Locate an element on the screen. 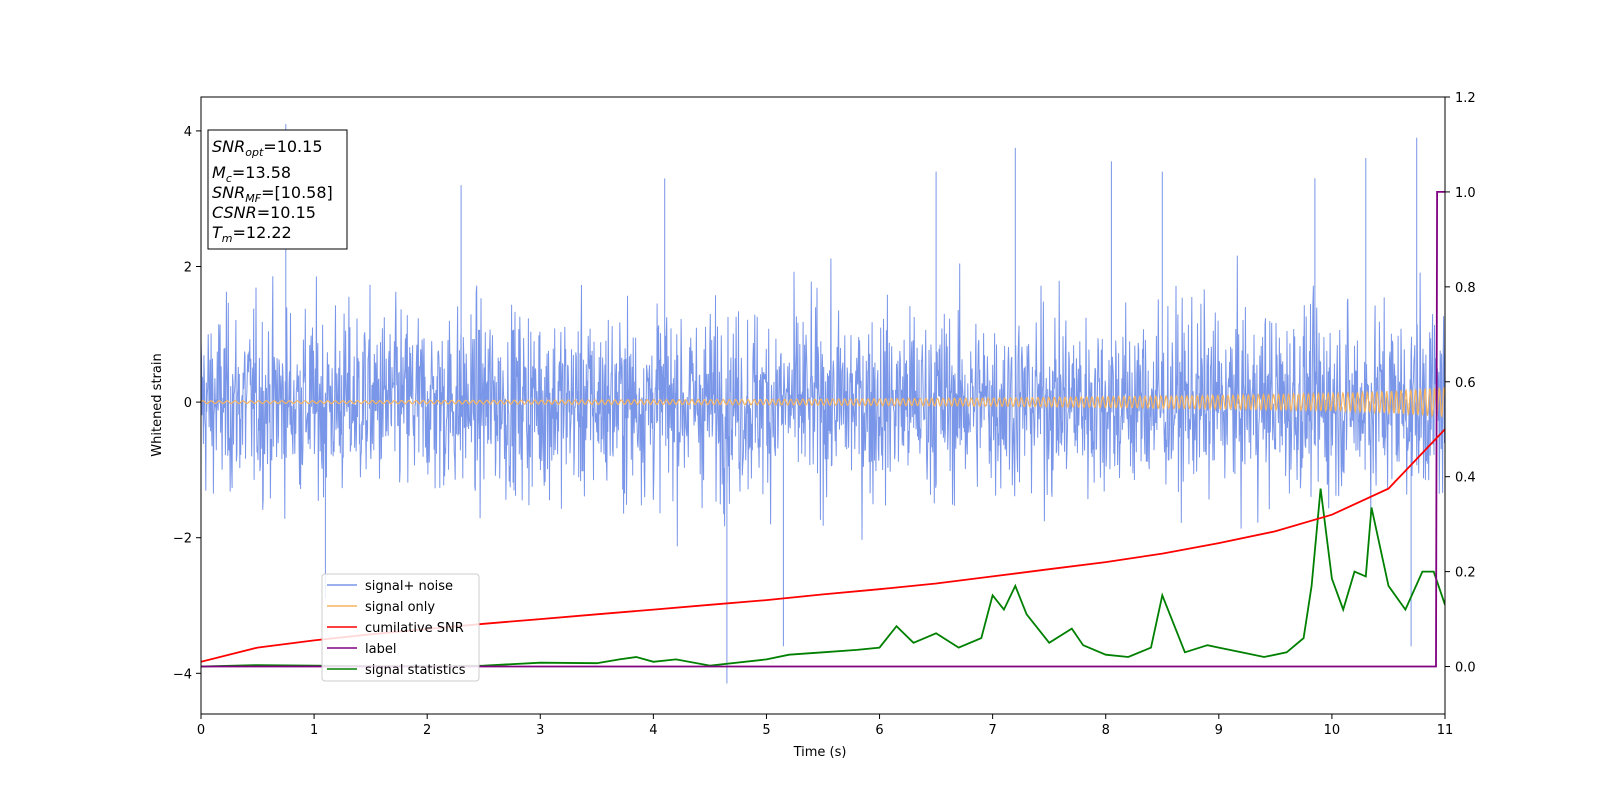  legend-label-signal-only: signal only is located at coordinates (400, 607).